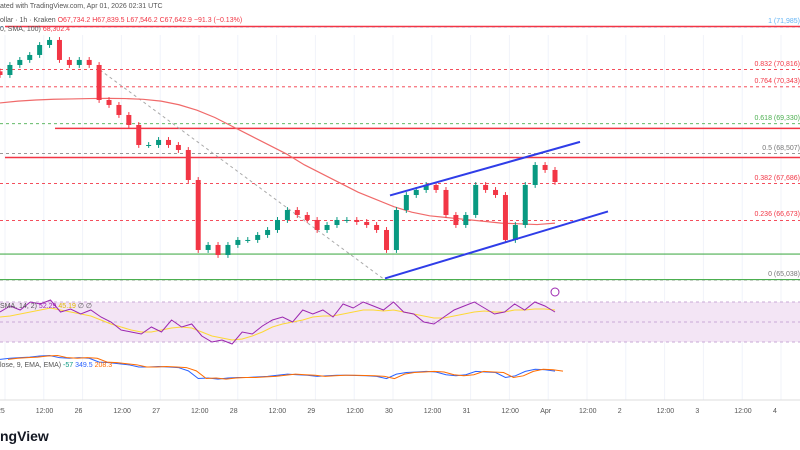 This screenshot has width=800, height=450. Describe the element at coordinates (85, 306) in the screenshot. I see `rsi-extra: ∅ ∅` at that location.